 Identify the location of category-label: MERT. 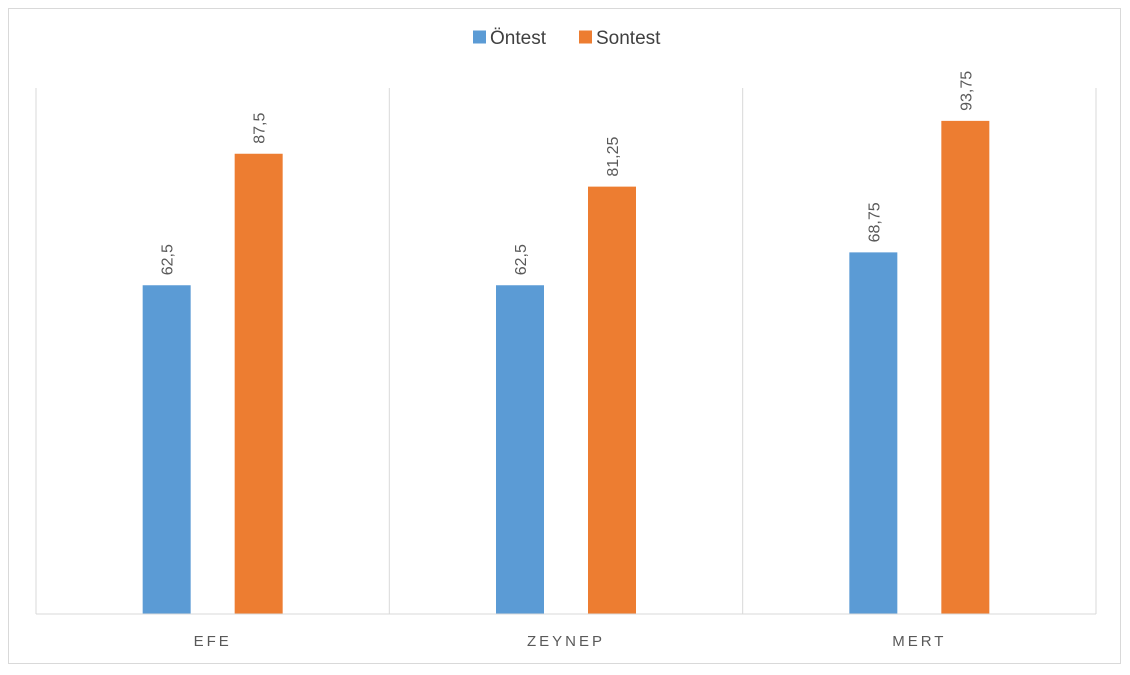
(919, 641).